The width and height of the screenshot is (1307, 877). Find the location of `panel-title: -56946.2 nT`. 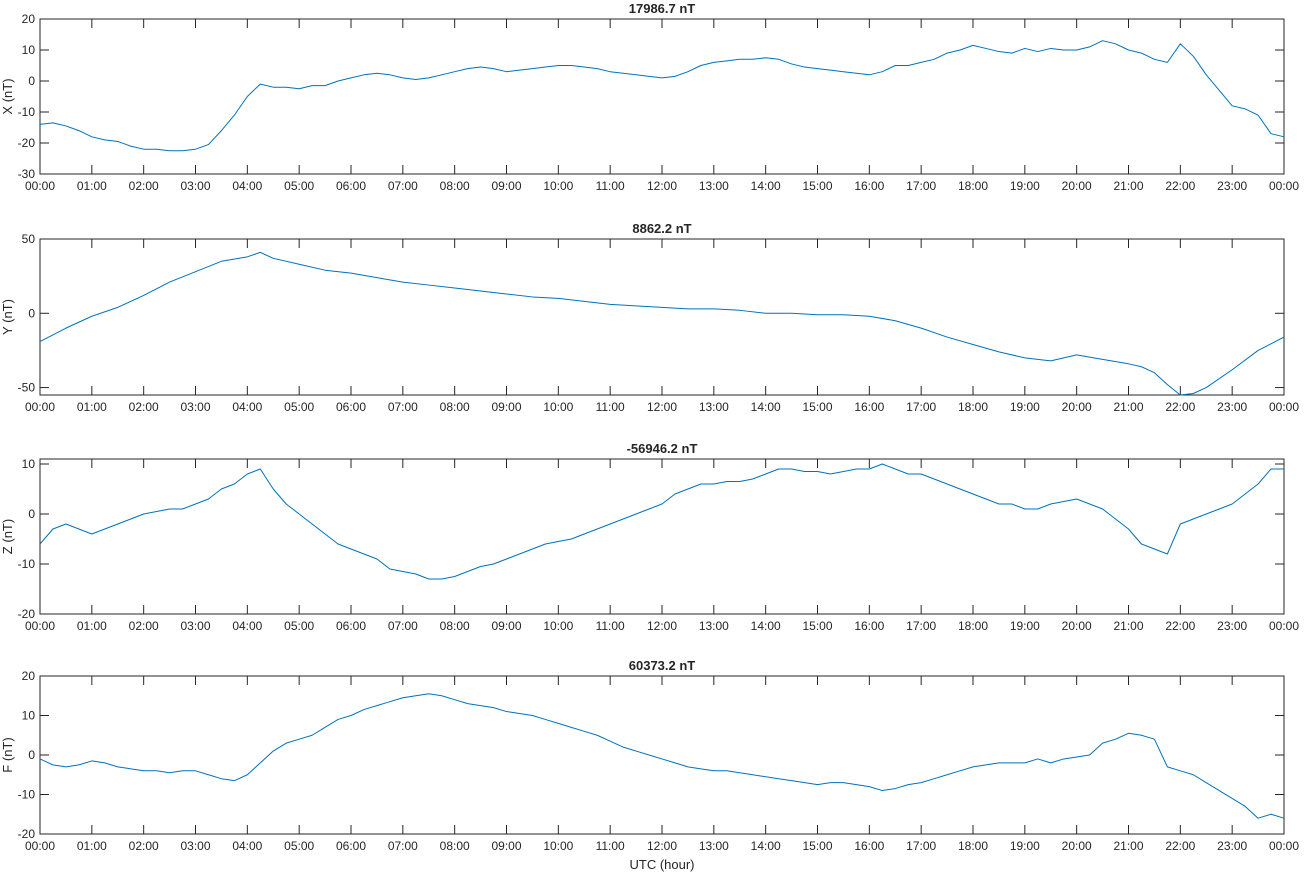

panel-title: -56946.2 nT is located at coordinates (662, 448).